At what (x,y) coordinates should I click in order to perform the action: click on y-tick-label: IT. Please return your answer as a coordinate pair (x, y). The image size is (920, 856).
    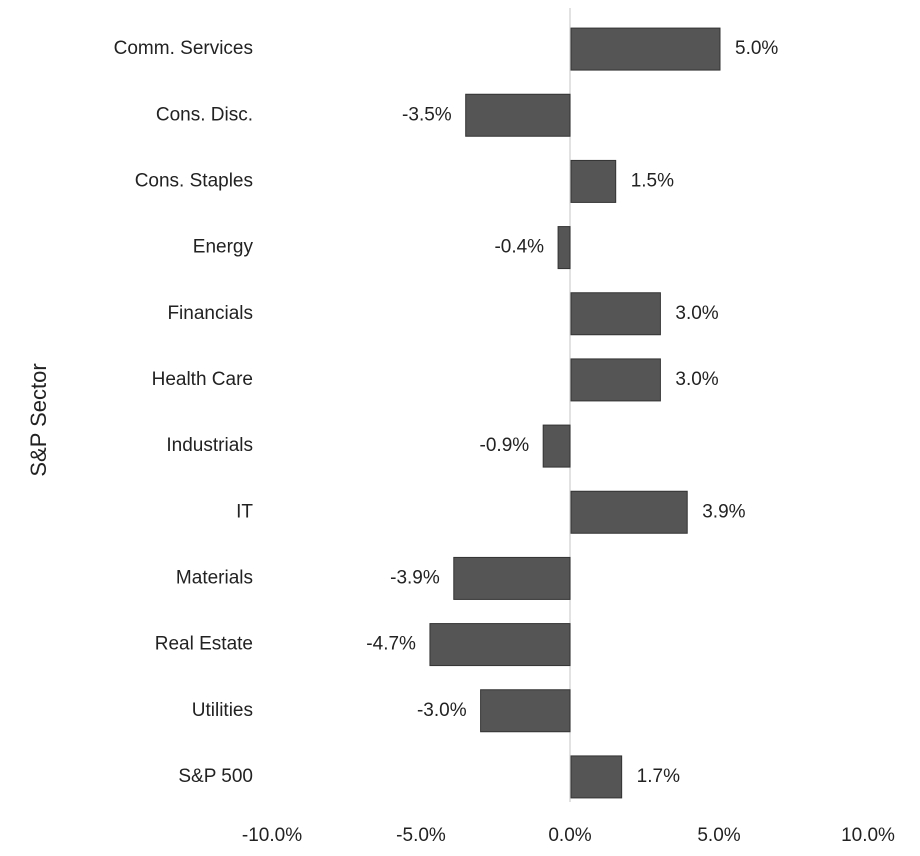
    Looking at the image, I should click on (244, 511).